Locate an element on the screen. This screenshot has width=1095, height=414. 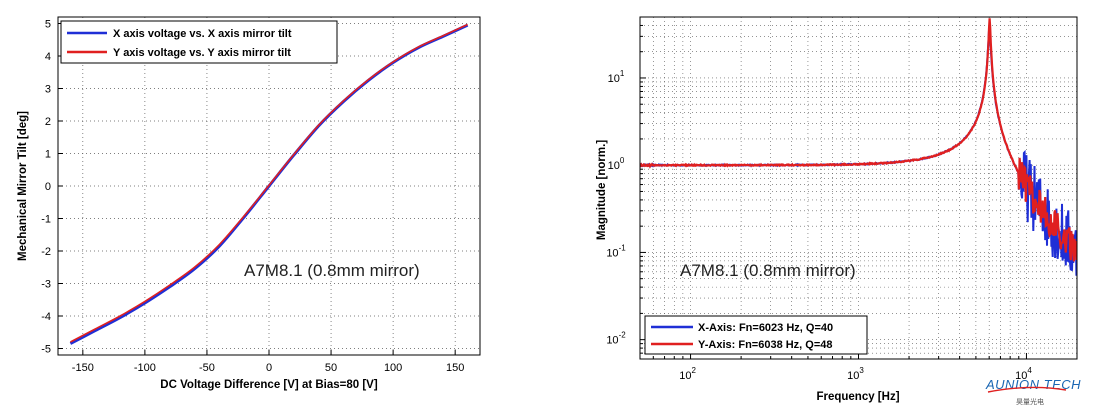
legend-entry-x: X axis voltage vs. X axis mirror tilt is located at coordinates (202, 34).